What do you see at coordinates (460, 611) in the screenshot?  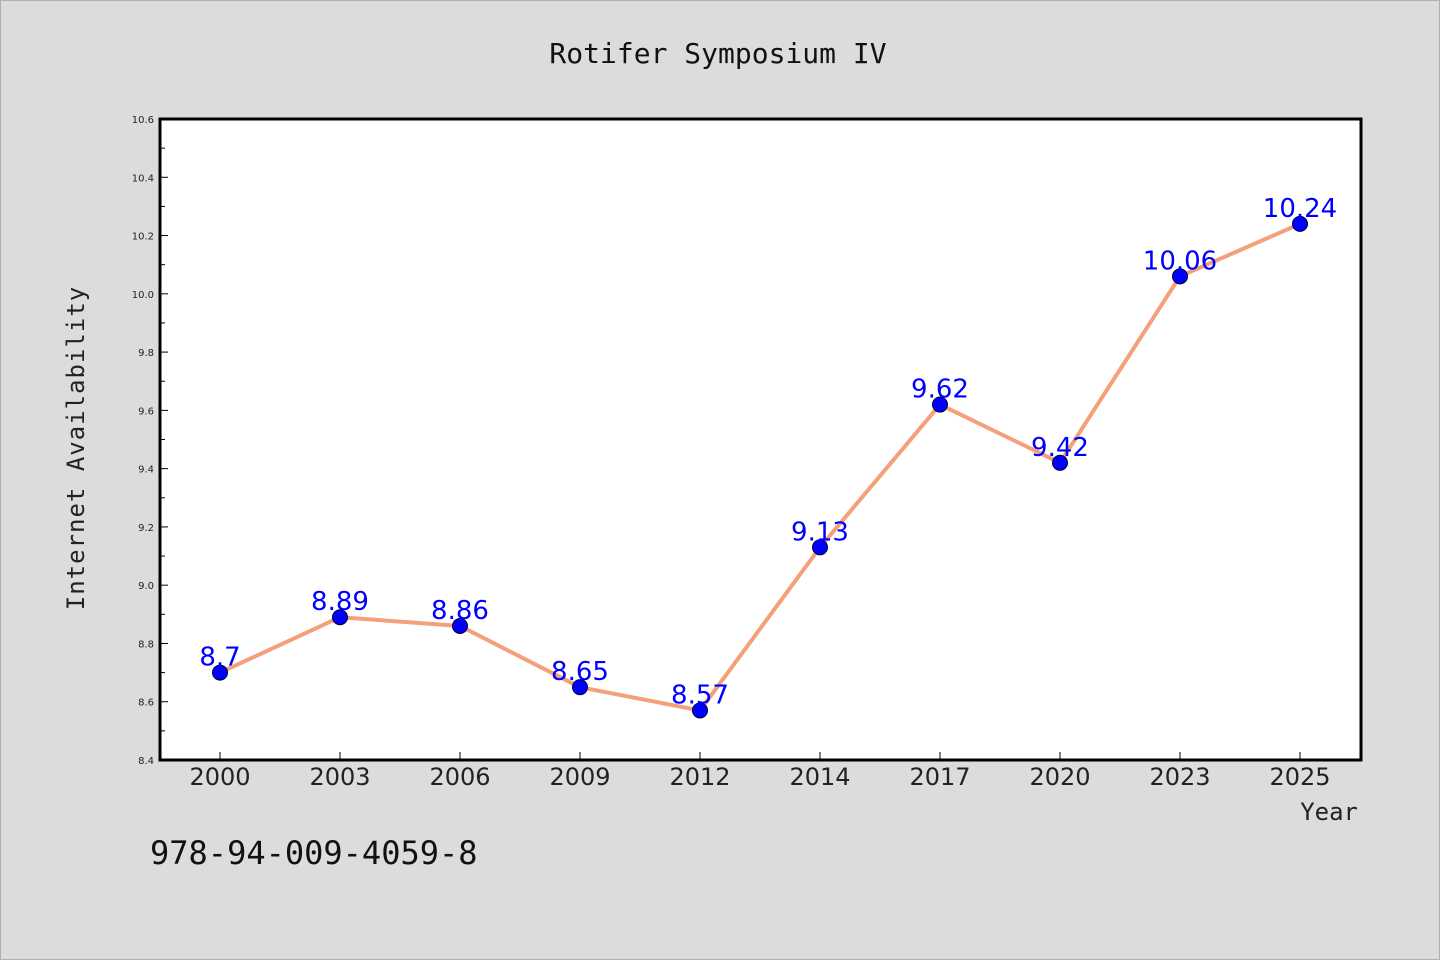 I see `data-label: 8.86` at bounding box center [460, 611].